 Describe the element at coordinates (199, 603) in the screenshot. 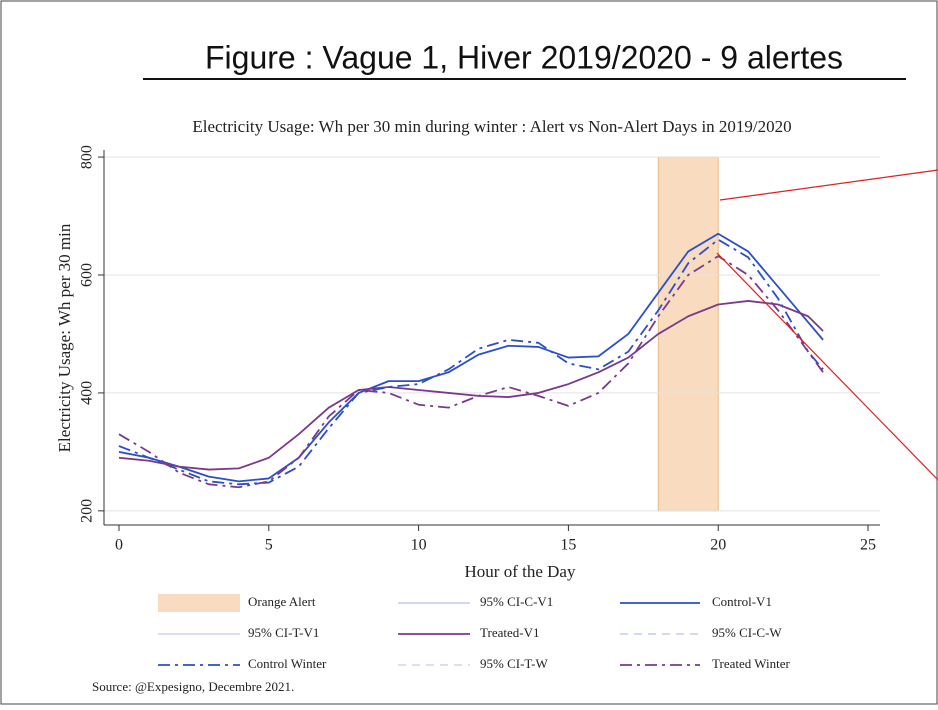

I see `legend-swatch` at that location.